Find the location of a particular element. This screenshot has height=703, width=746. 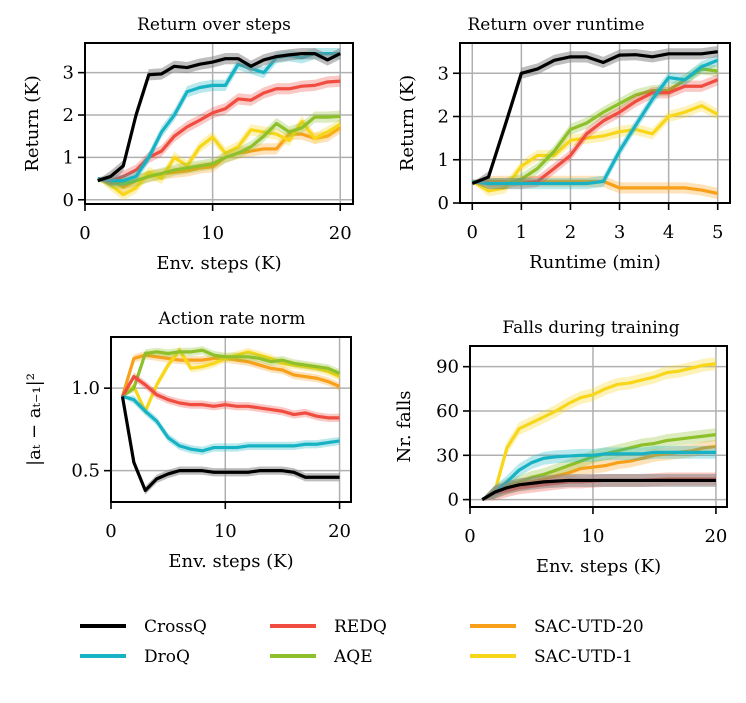

x-tick-label: 4 is located at coordinates (668, 232).